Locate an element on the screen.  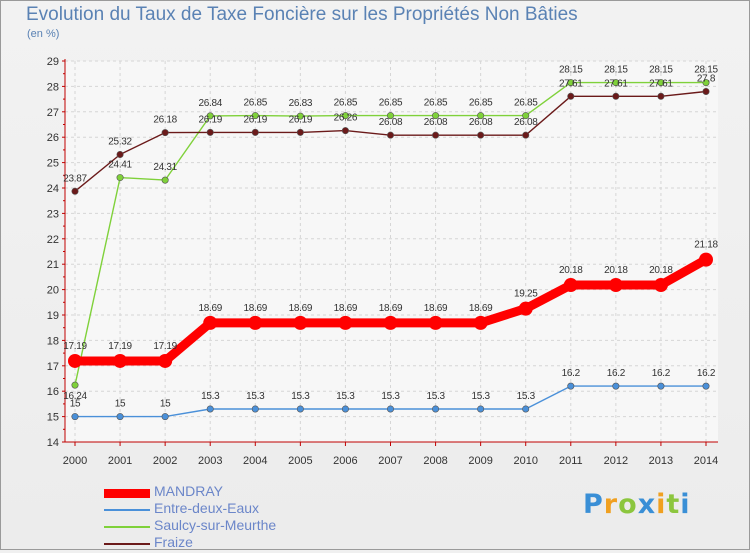
data-label-saulcy-sur-meurthe: 16.24 is located at coordinates (75, 396).